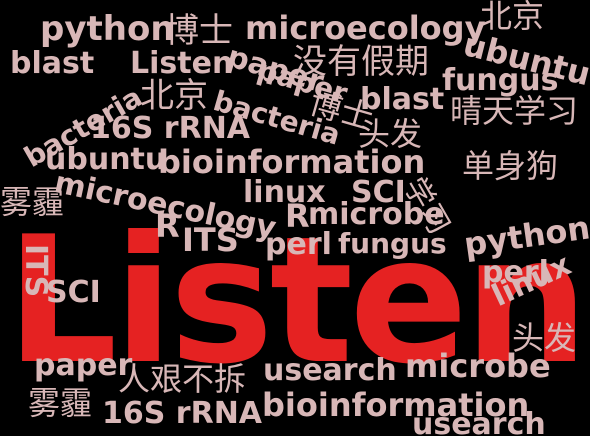 Image resolution: width=590 pixels, height=436 pixels. I want to click on cloud-word-blast: blast, so click(52, 63).